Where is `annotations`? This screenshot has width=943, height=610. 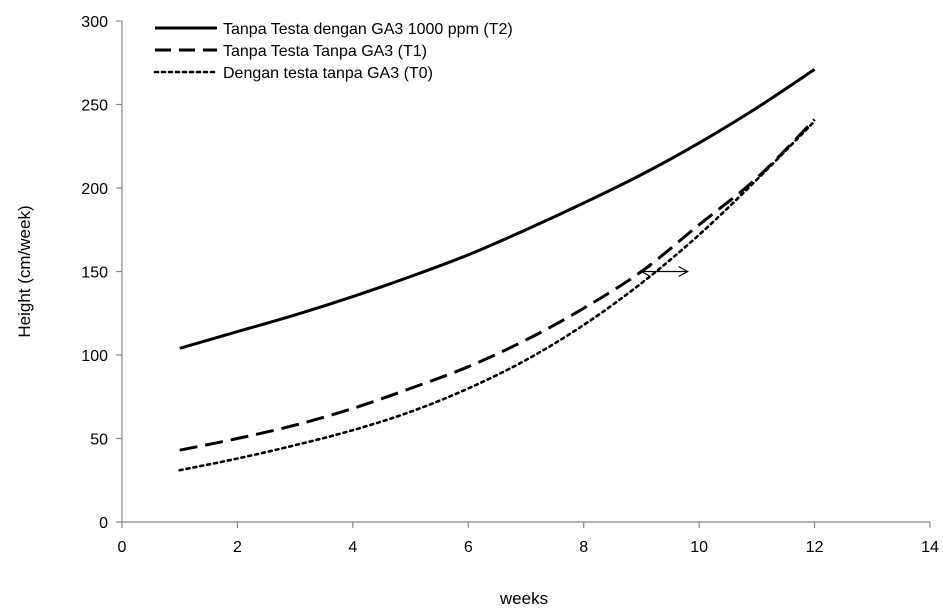 annotations is located at coordinates (664, 272).